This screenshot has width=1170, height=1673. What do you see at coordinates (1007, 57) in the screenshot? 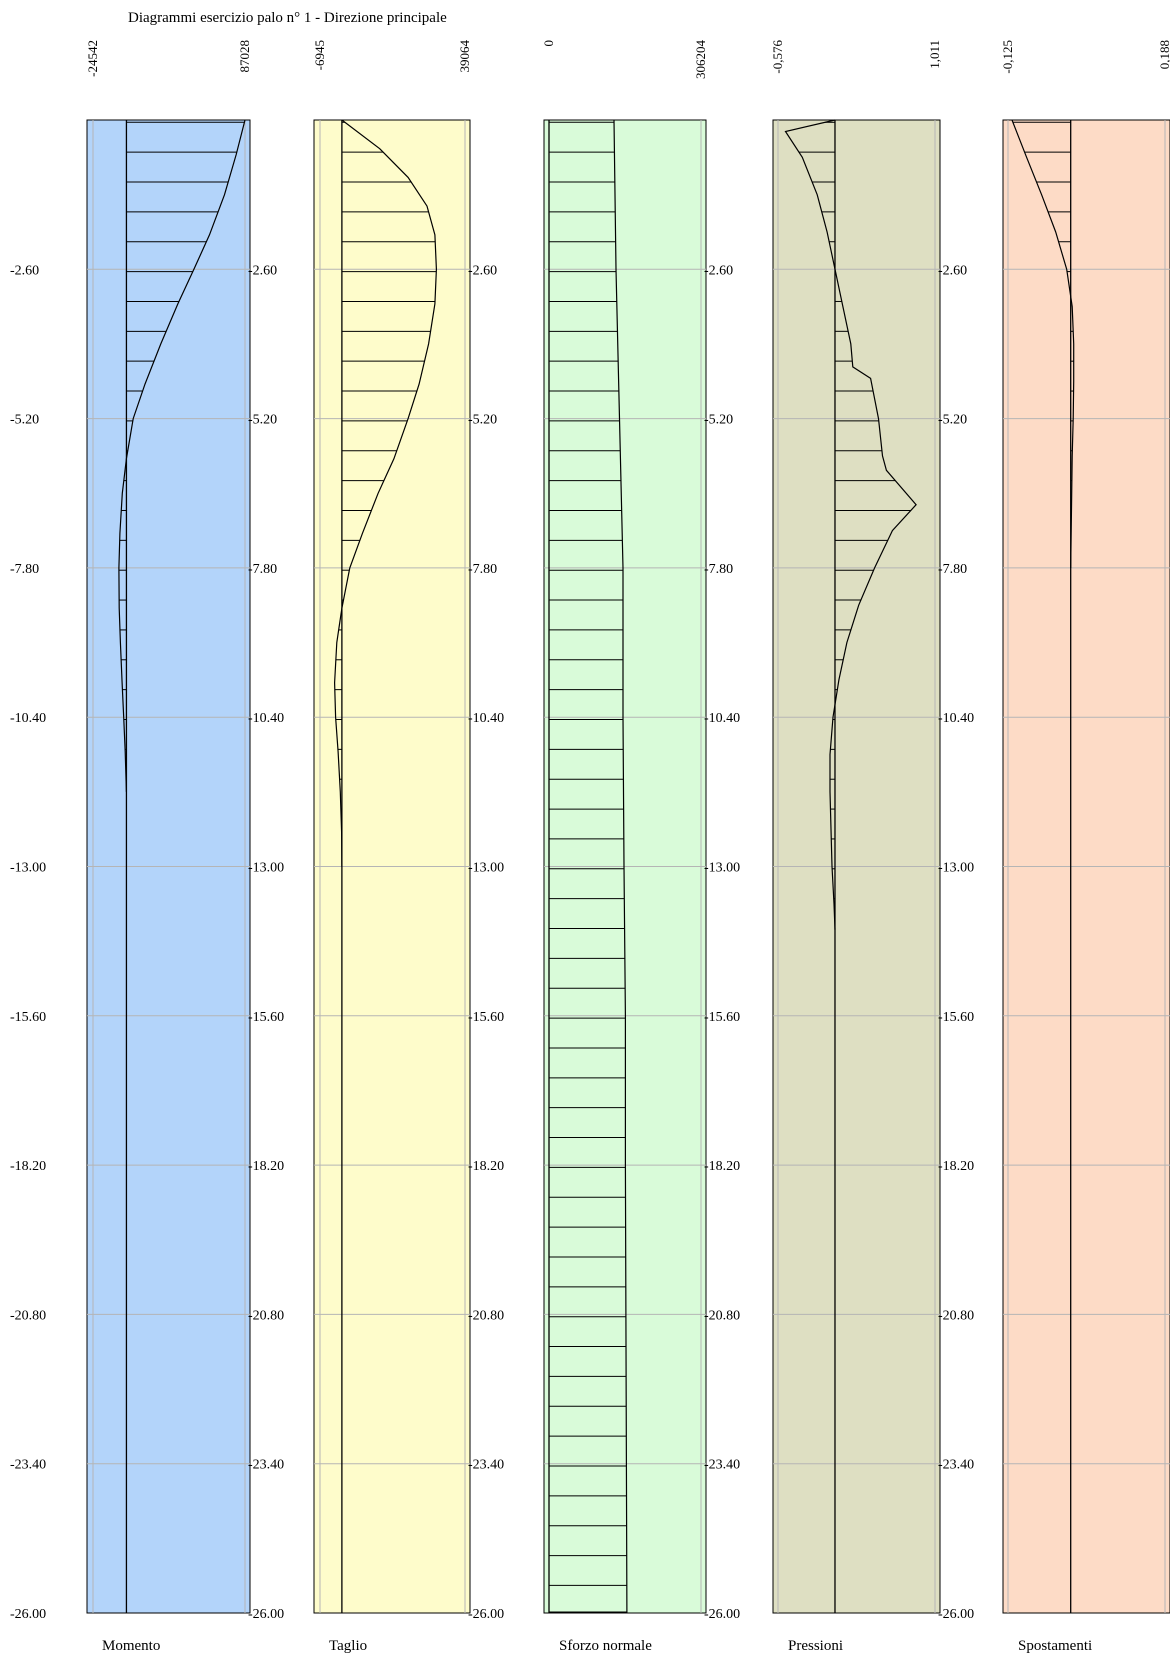
I see `x-min-label: -0,125` at bounding box center [1007, 57].